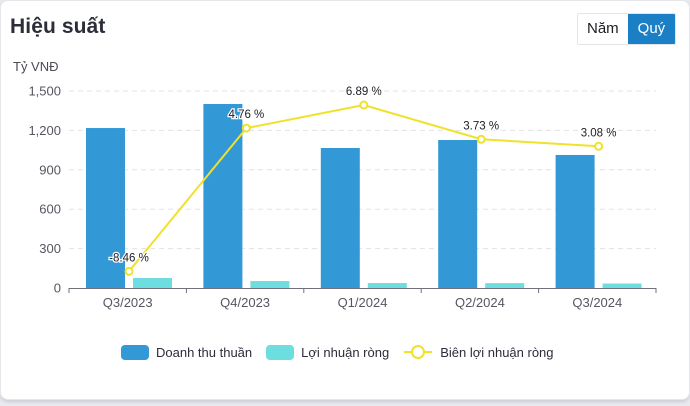 Image resolution: width=690 pixels, height=406 pixels. I want to click on legend-item-profit: Lợi nhuận ròng, so click(328, 352).